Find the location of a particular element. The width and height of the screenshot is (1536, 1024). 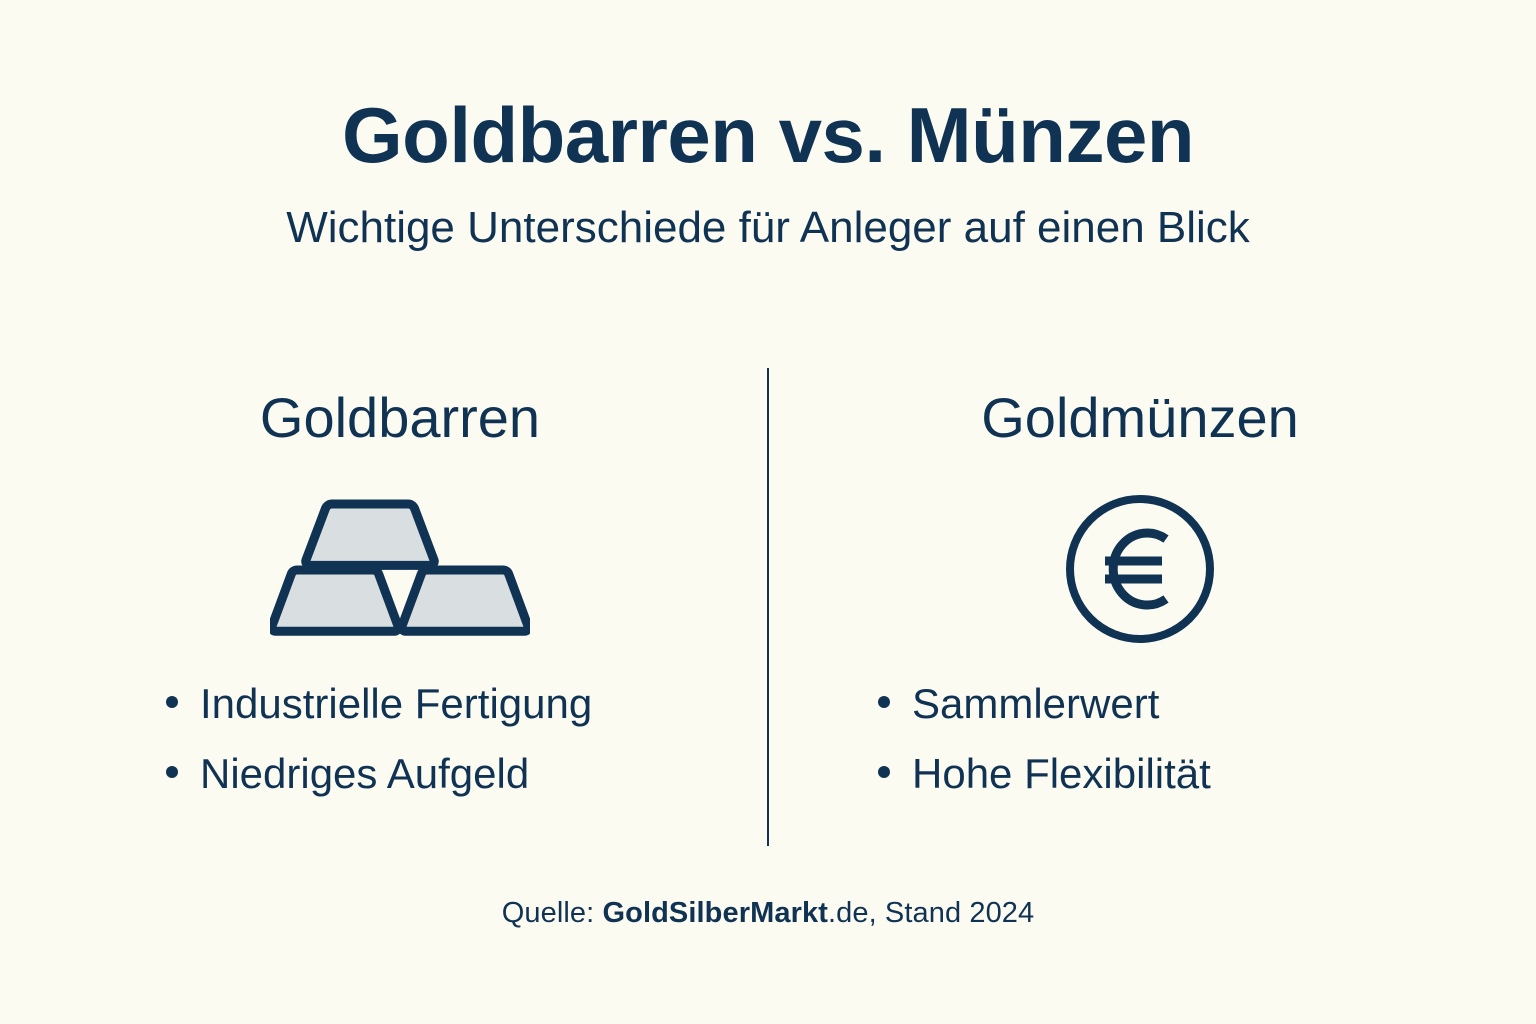

list-item: Niedriges Aufgeld is located at coordinates (458, 774).